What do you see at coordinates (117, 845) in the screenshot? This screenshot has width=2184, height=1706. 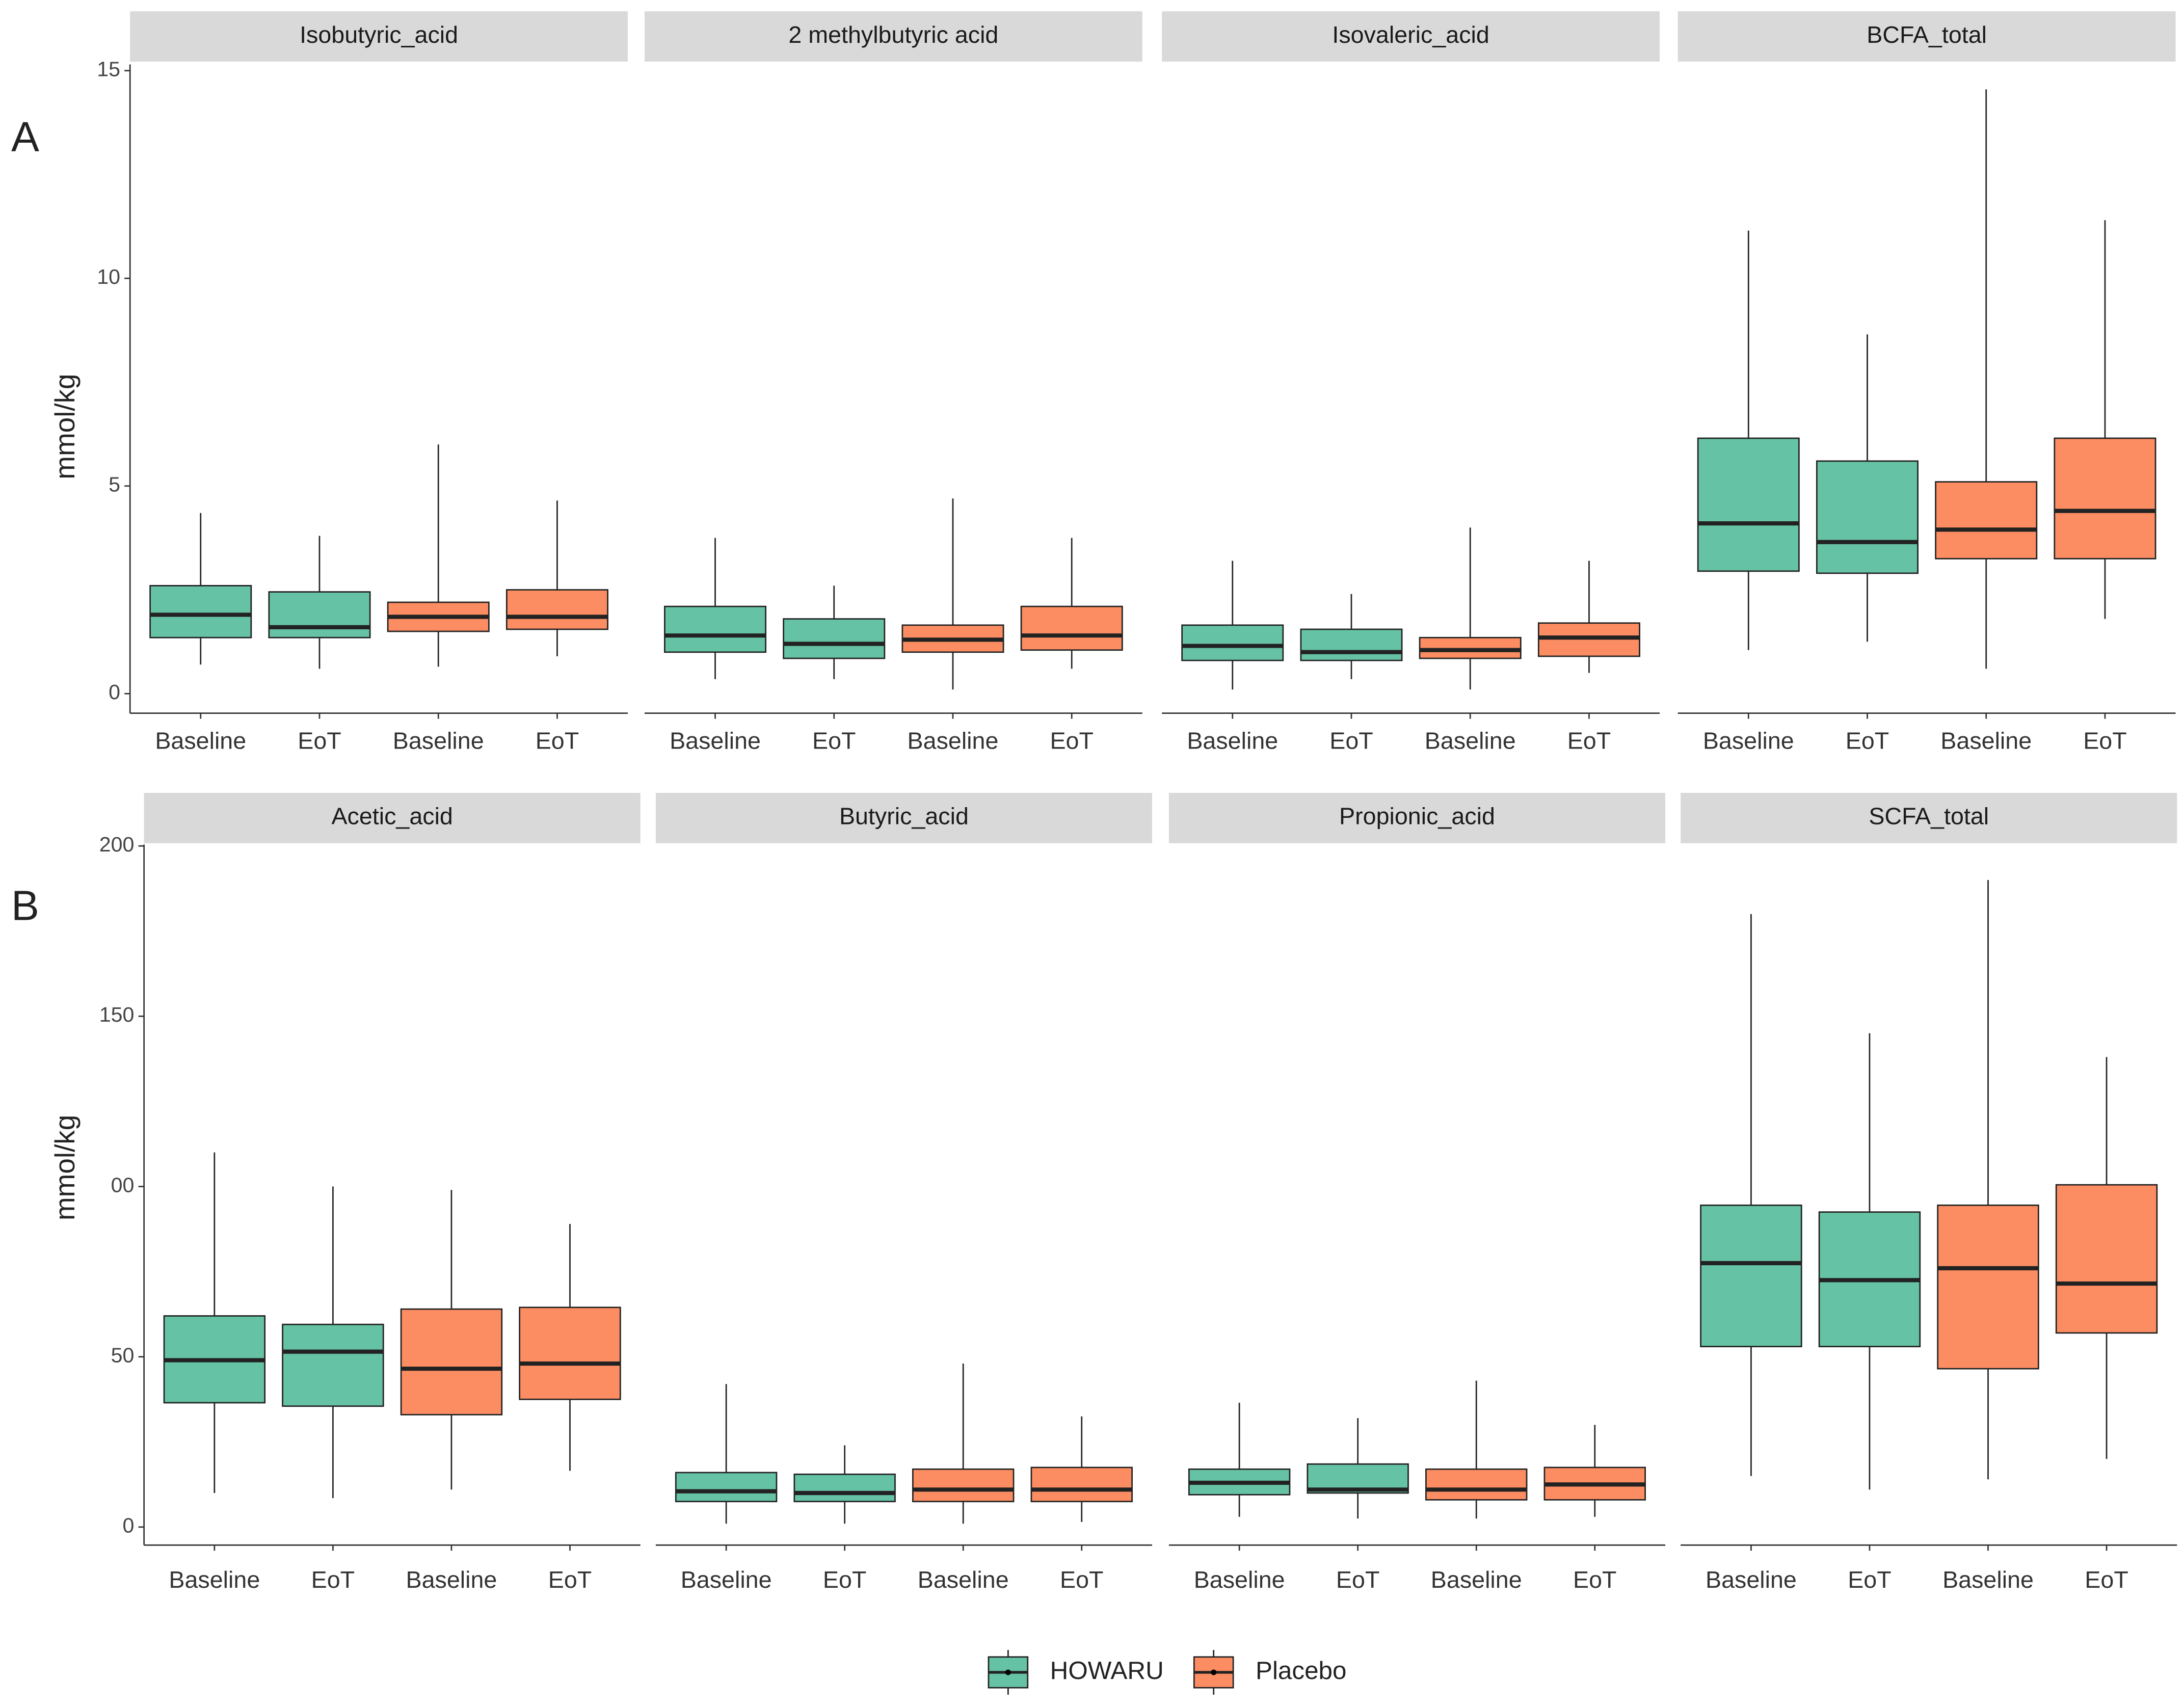 I see `y-tick-label: 200` at bounding box center [117, 845].